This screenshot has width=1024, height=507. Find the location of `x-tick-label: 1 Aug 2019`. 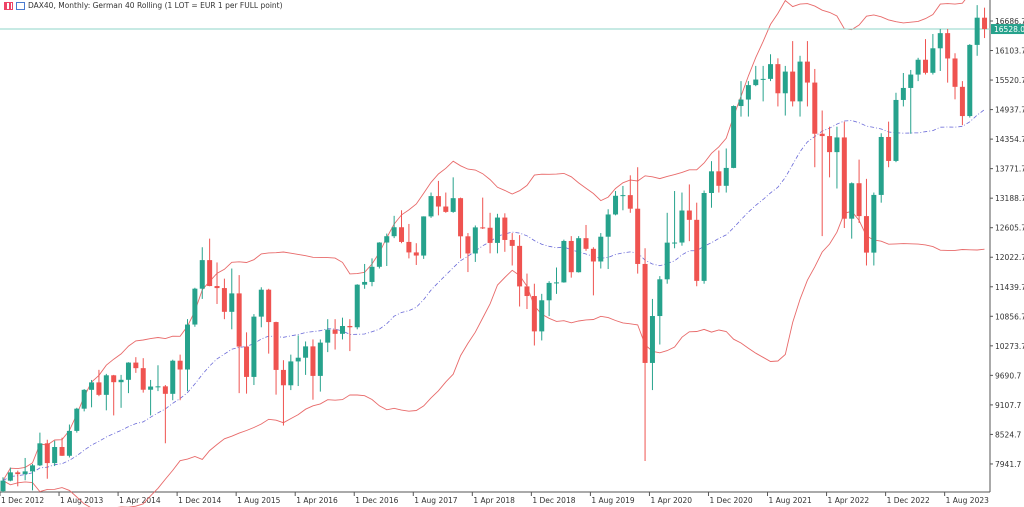

x-tick-label: 1 Aug 2019 is located at coordinates (612, 500).